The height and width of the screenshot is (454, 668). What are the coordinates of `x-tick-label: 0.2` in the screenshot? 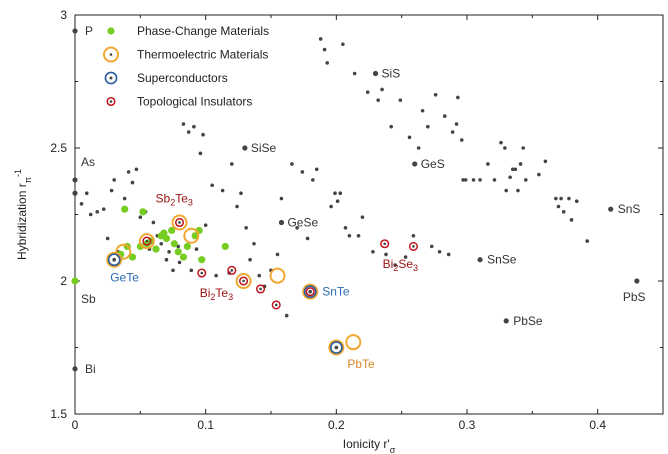 It's located at (336, 425).